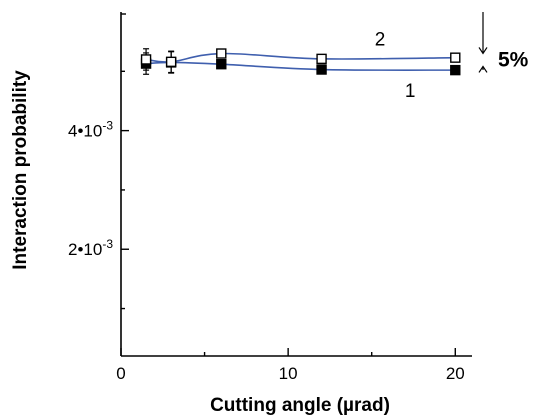  I want to click on percent-annotation: 5%, so click(503, 42).